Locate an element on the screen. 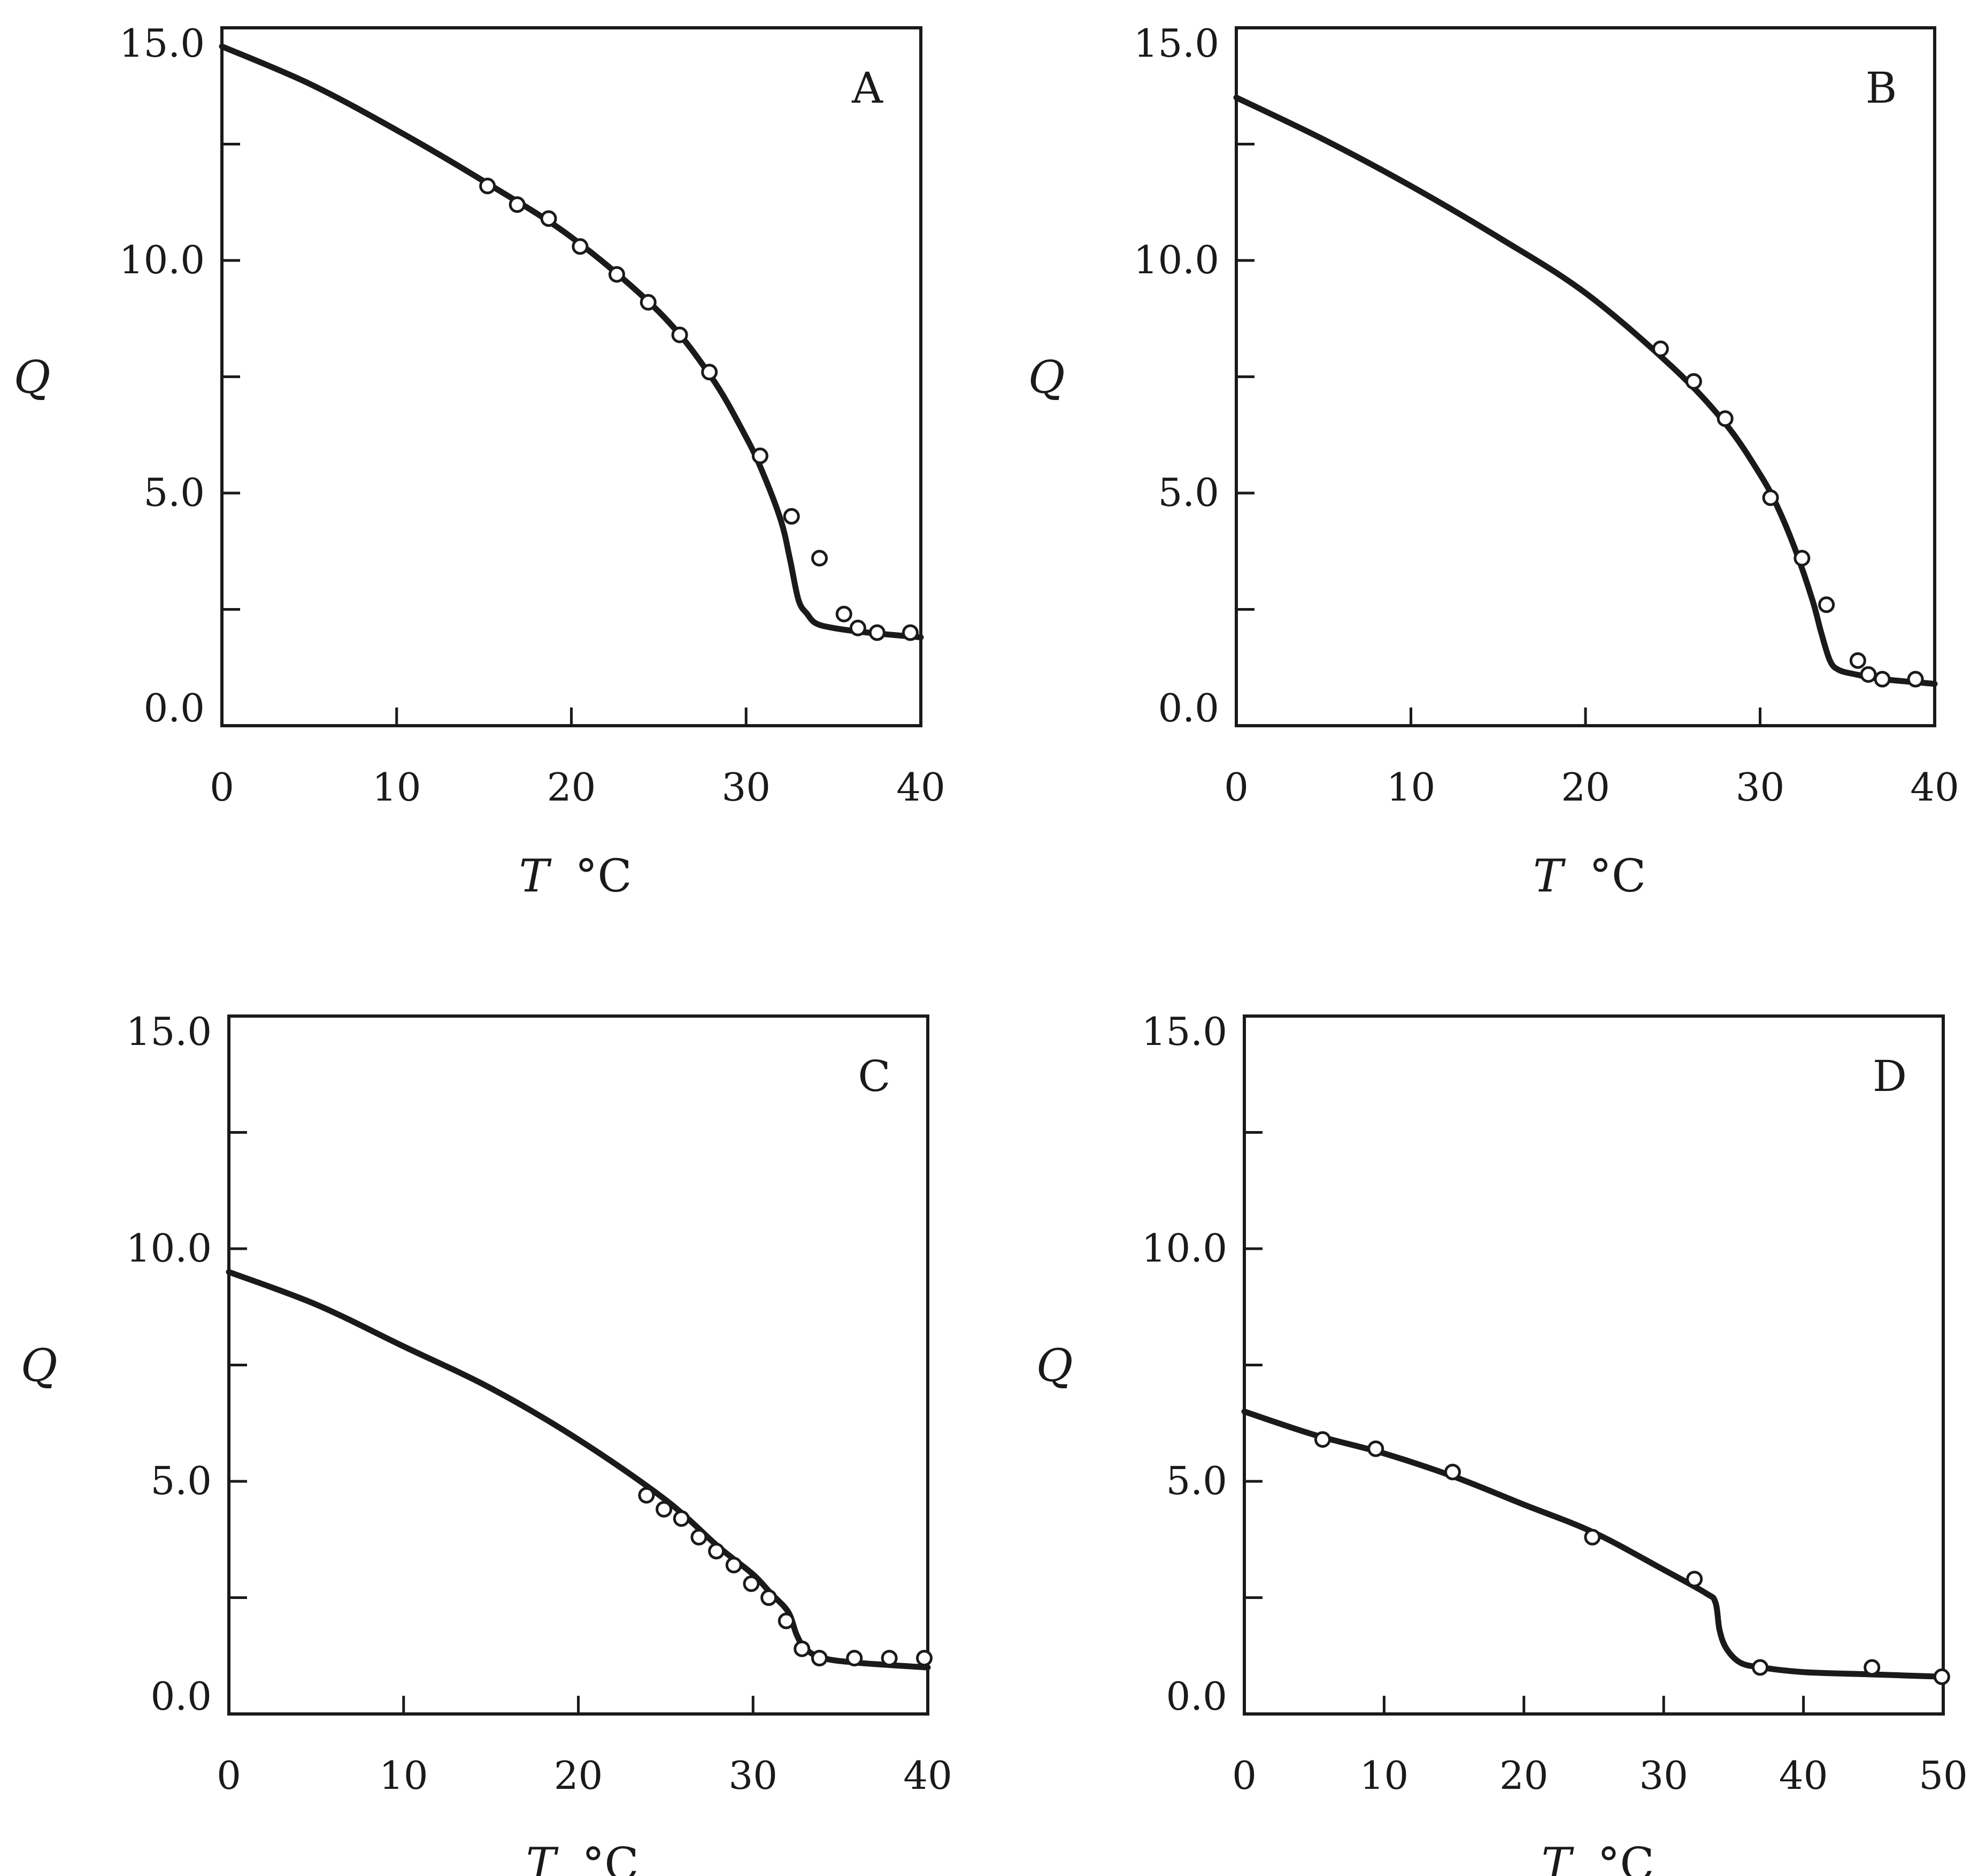 The image size is (1978, 1876). panel-label: B is located at coordinates (1882, 88).